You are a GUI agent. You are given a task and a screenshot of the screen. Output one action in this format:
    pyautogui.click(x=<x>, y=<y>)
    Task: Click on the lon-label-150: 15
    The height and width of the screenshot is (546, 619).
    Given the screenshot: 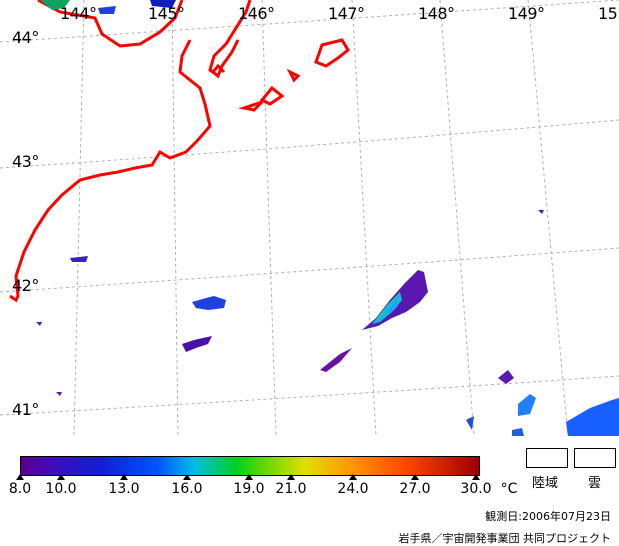 What is the action you would take?
    pyautogui.click(x=608, y=13)
    